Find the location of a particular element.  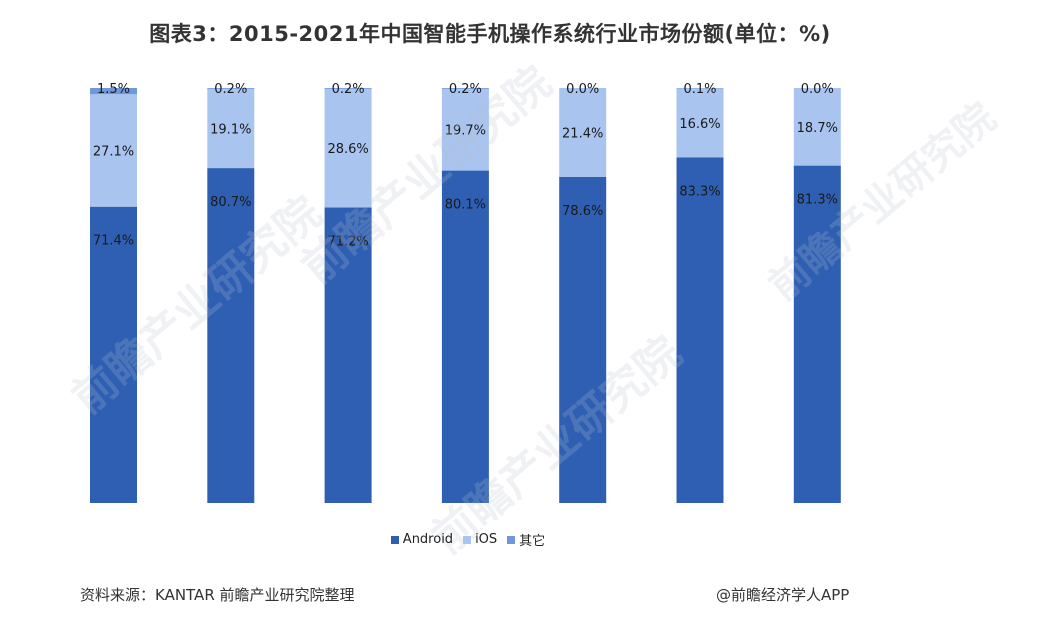

legend-item-other: 其它 is located at coordinates (526, 539).